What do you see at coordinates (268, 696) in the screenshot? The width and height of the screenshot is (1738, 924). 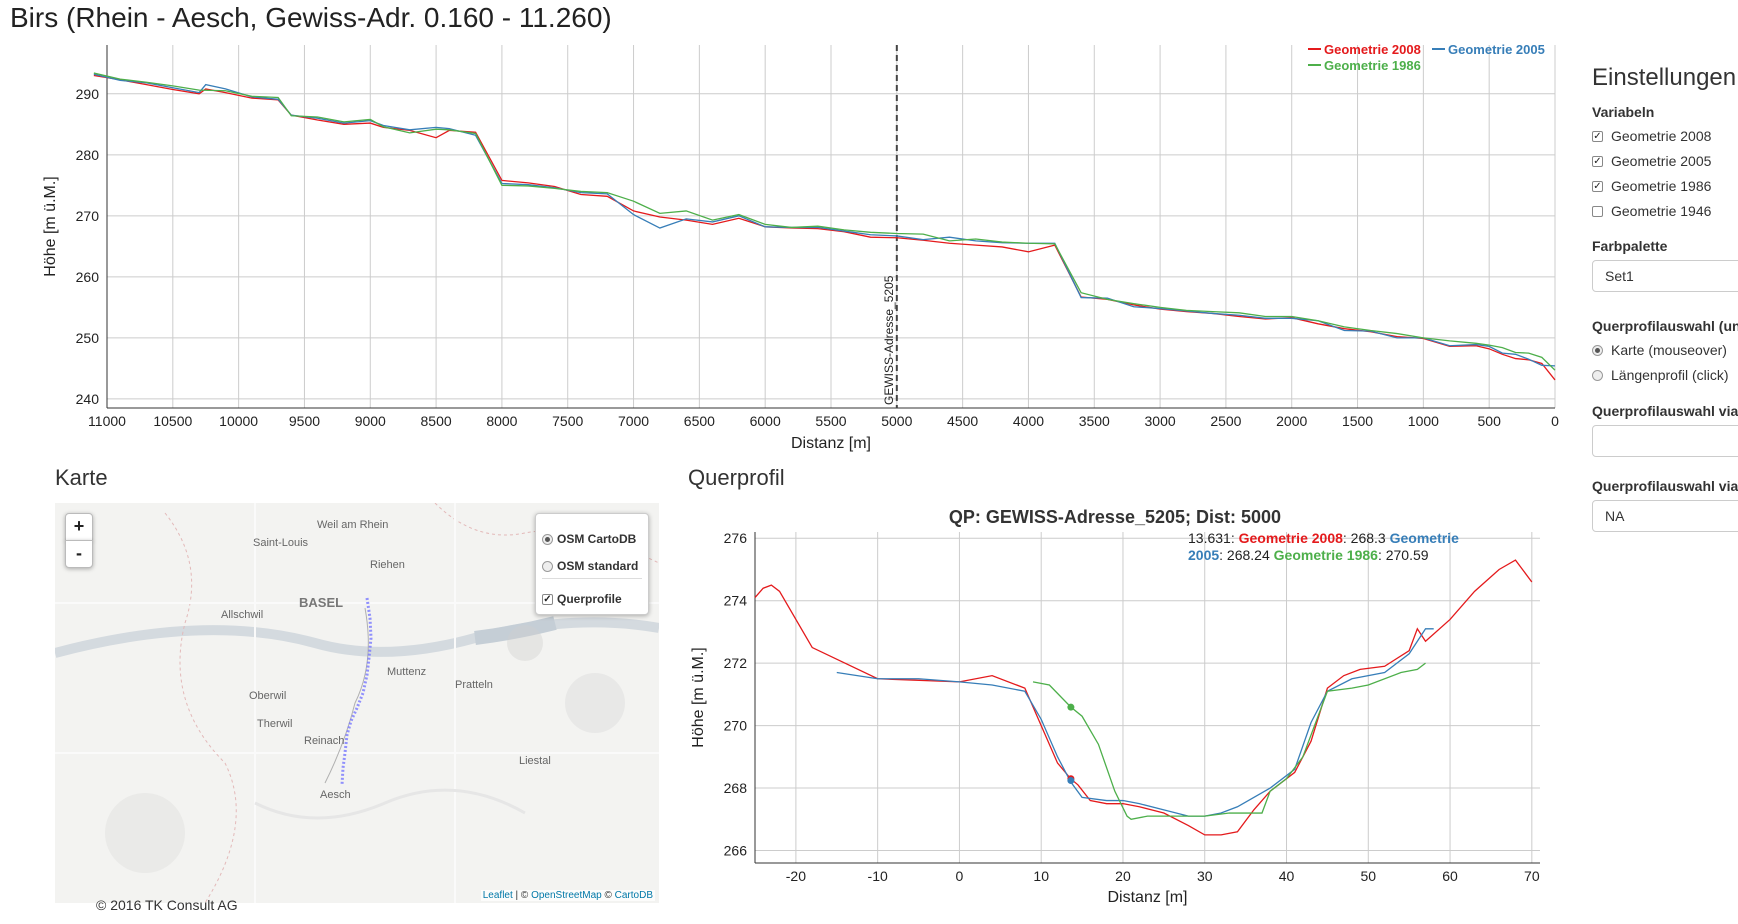 I see `map-label-oberwil: Oberwil` at bounding box center [268, 696].